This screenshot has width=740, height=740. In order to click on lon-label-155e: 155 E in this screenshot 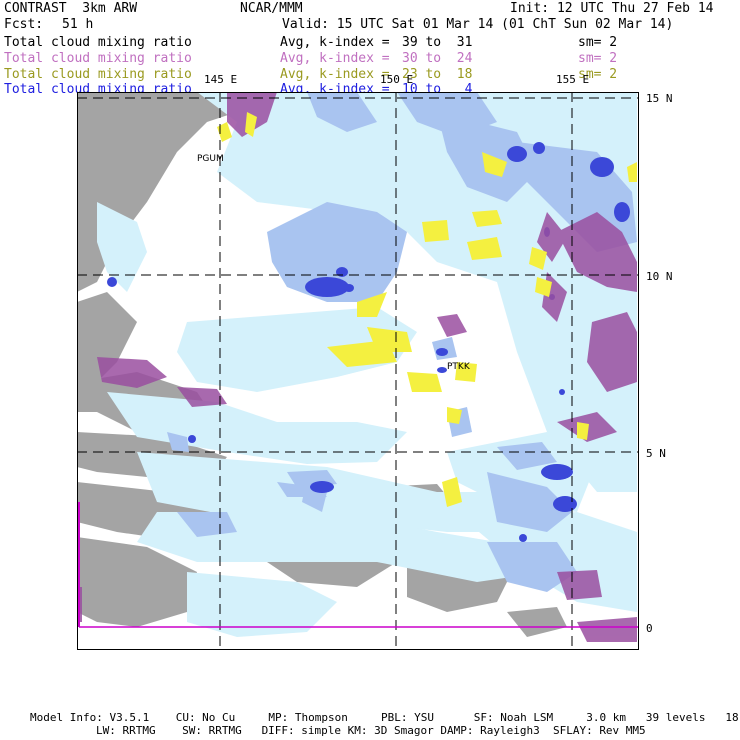, I will do `click(573, 79)`.